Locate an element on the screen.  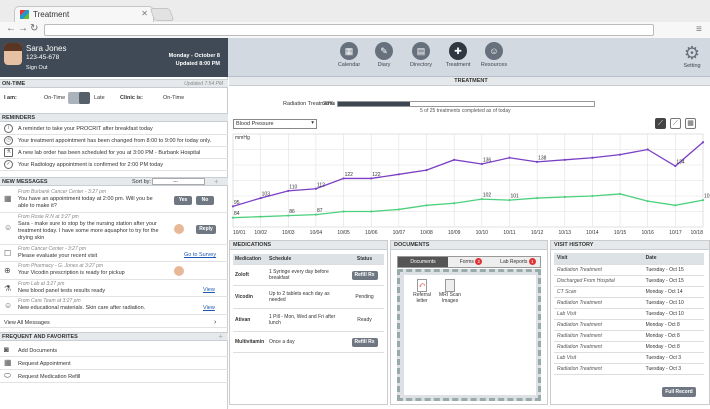
table-row: Radiation Treatment Tuesday - Oct 10 is located at coordinates (629, 303).